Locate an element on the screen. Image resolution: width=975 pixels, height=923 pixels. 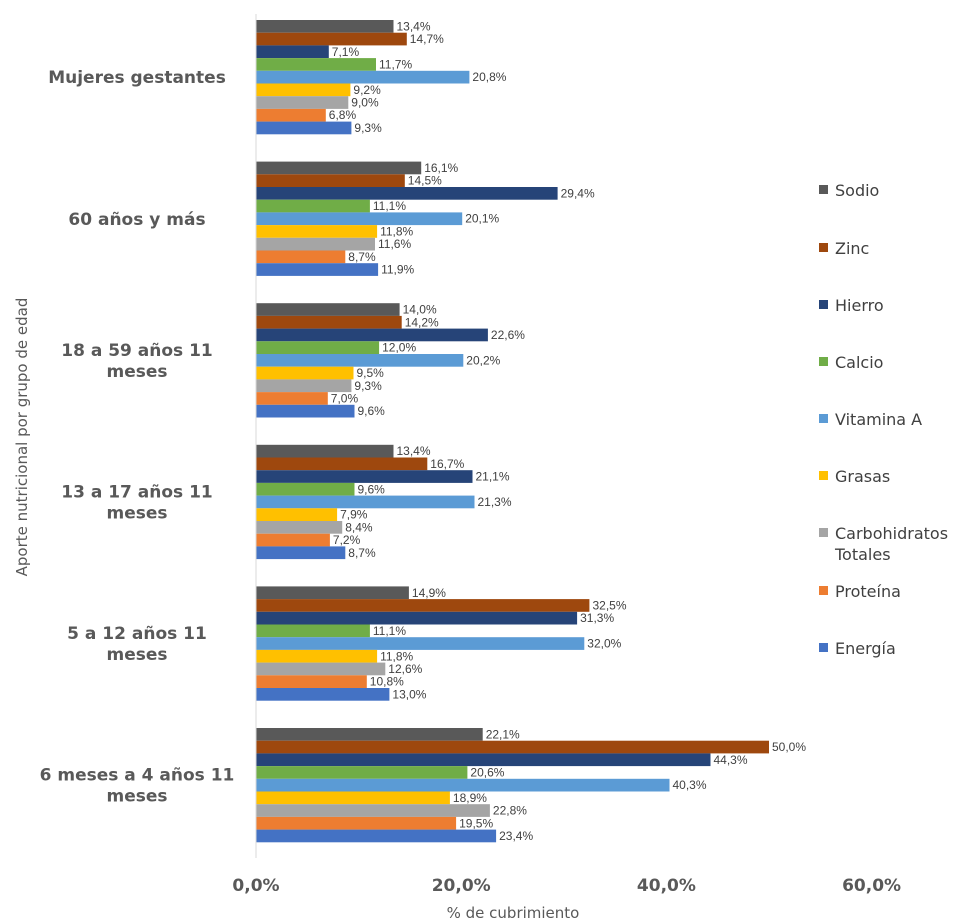
data-label: 32,5% is located at coordinates (610, 606).